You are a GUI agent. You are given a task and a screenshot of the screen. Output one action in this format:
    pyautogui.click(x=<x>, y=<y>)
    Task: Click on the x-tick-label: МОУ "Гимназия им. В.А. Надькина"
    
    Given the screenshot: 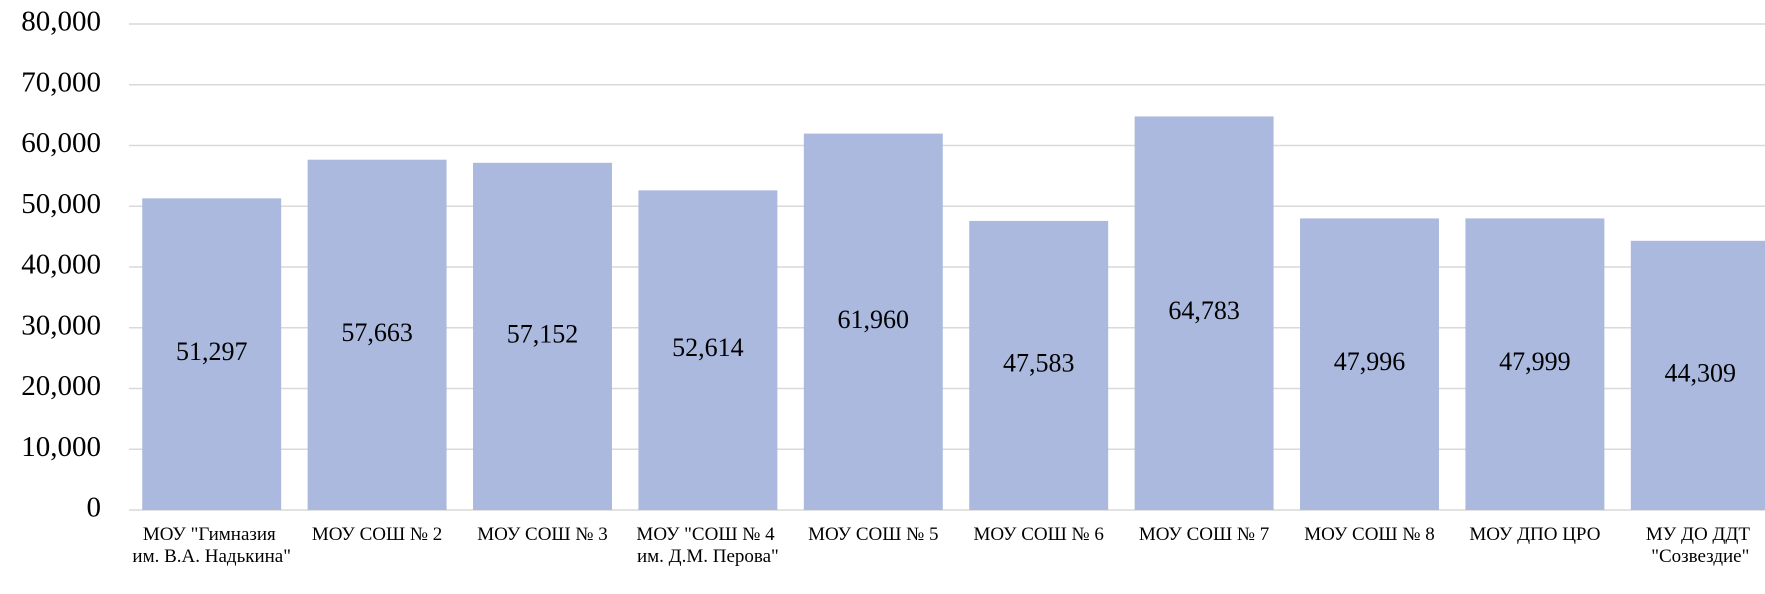 What is the action you would take?
    pyautogui.click(x=211, y=545)
    